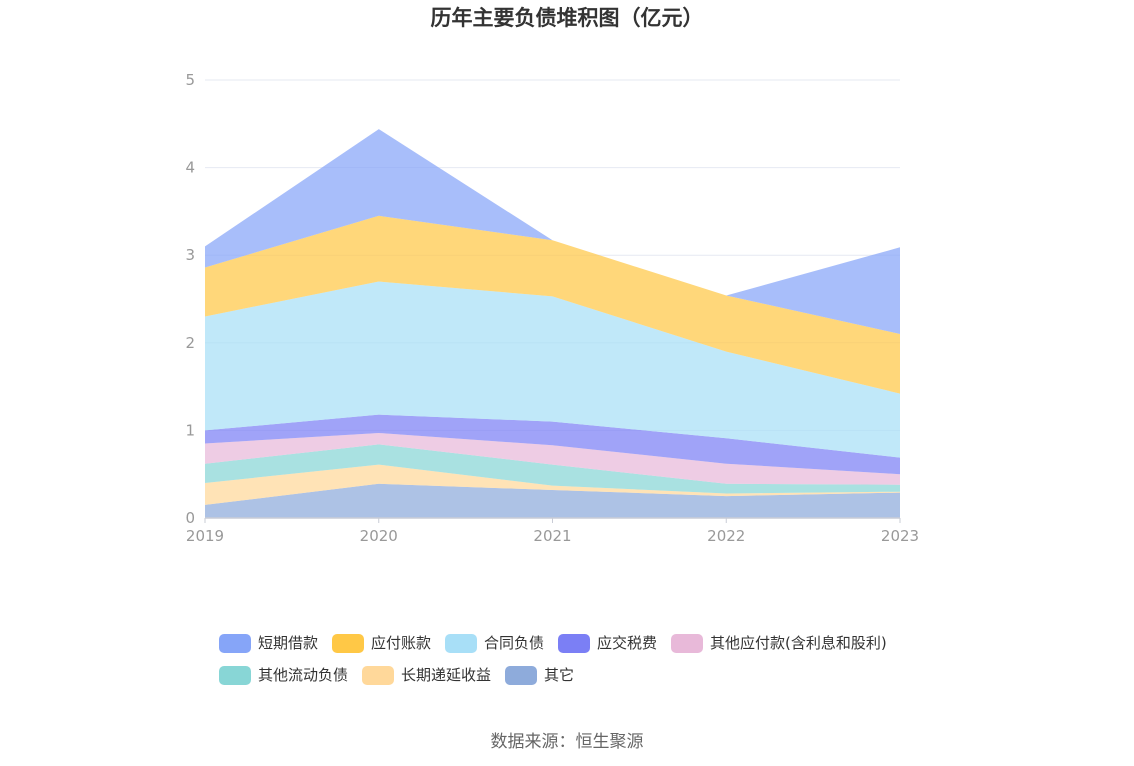  I want to click on legend-label: 其他应付款(含利息和股利), so click(798, 643).